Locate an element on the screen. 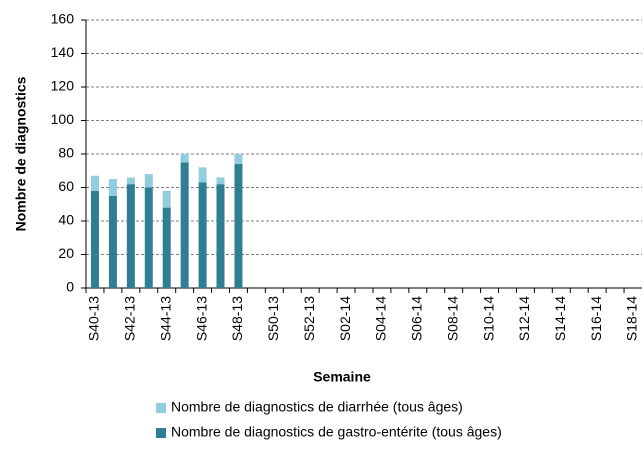 The height and width of the screenshot is (450, 644). y-tick-label: 40 is located at coordinates (66, 220).